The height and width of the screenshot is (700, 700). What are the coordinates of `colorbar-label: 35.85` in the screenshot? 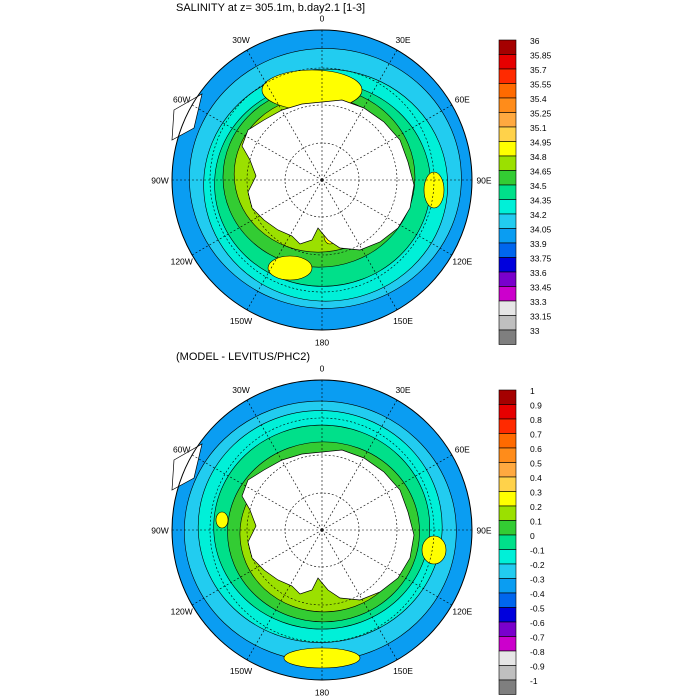 It's located at (541, 56).